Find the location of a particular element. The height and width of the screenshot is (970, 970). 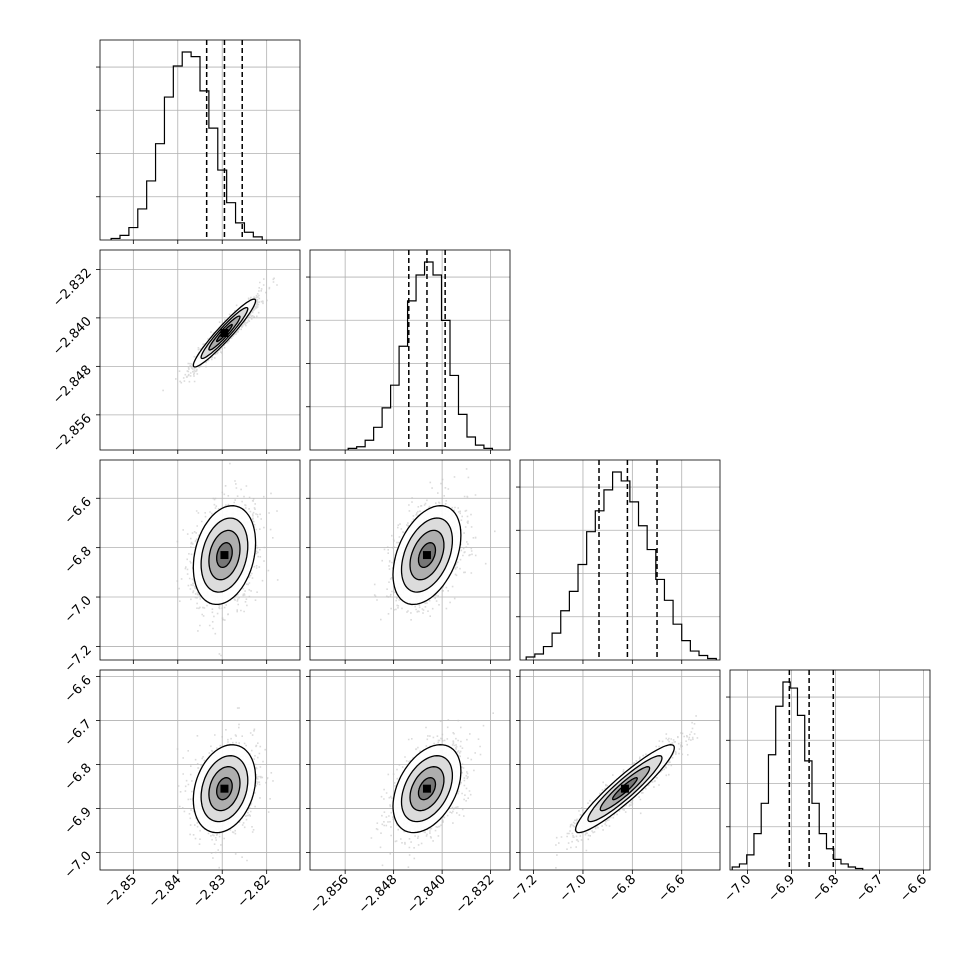

x-tick-label: −2.848 is located at coordinates (378, 894).